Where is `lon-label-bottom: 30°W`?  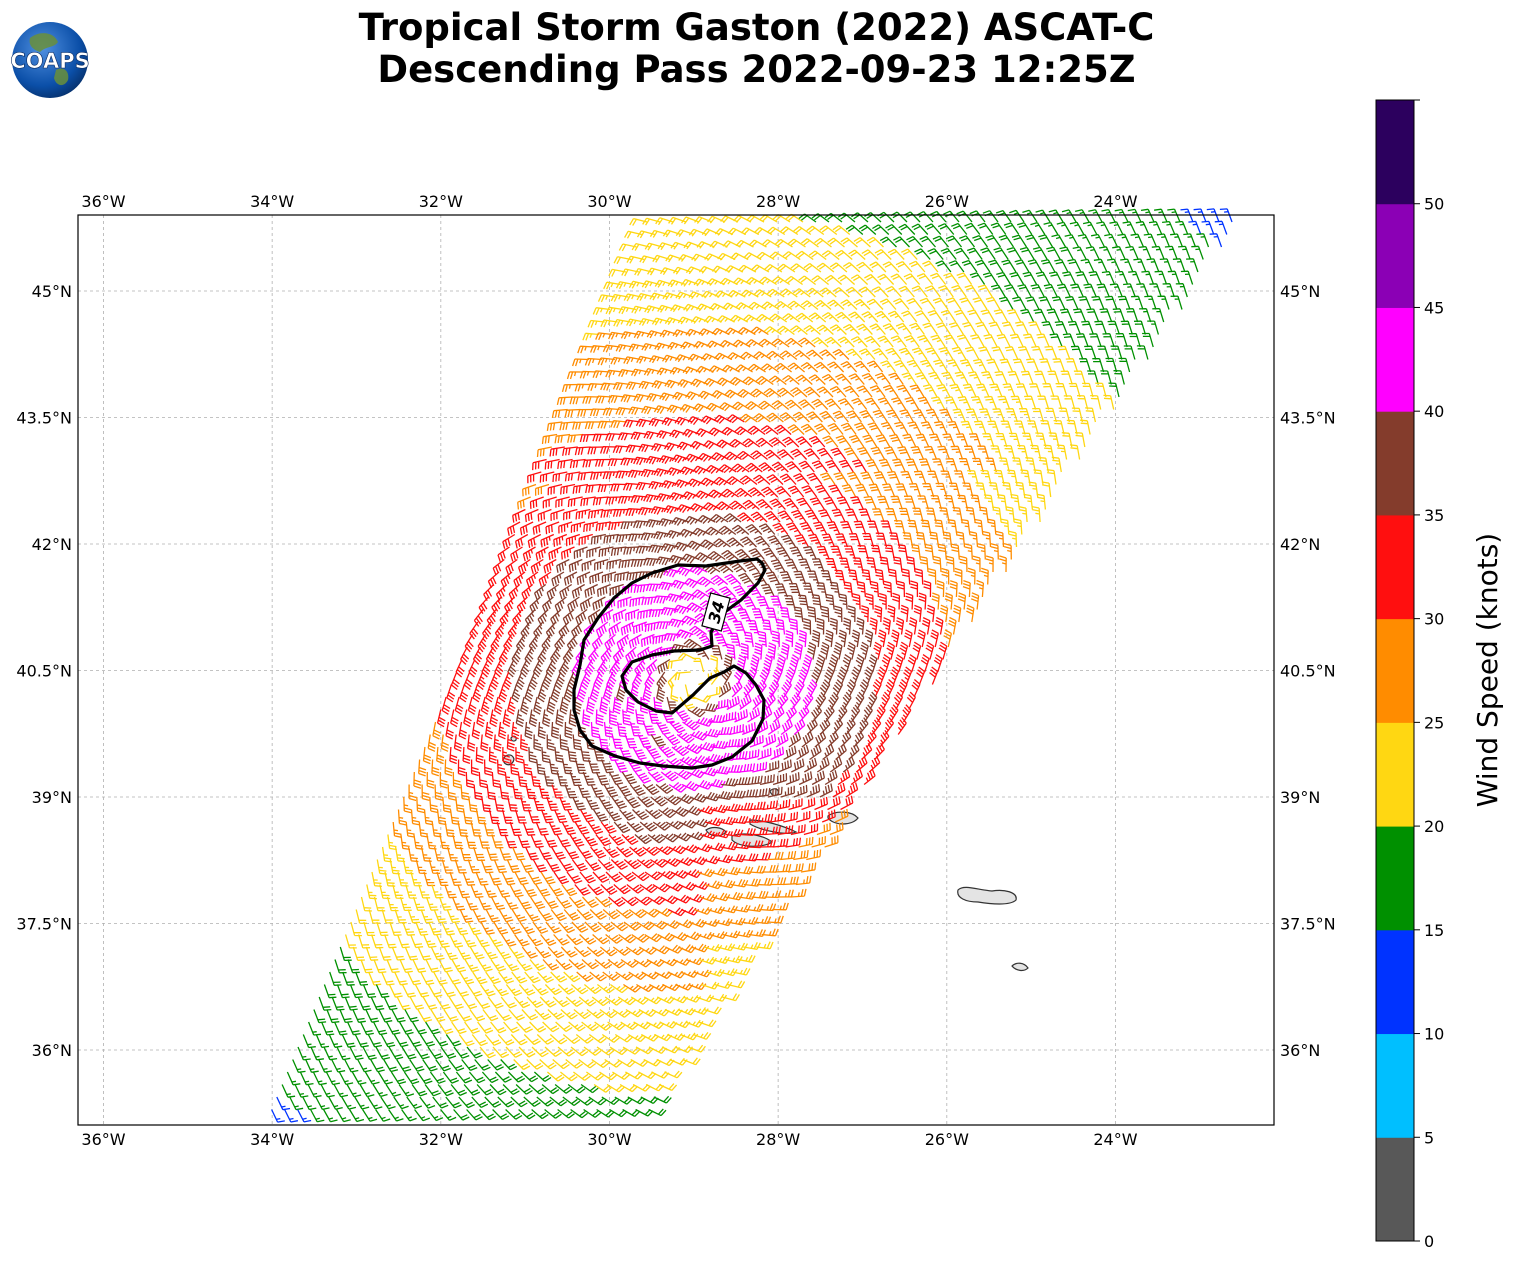
lon-label-bottom: 30°W is located at coordinates (609, 1139).